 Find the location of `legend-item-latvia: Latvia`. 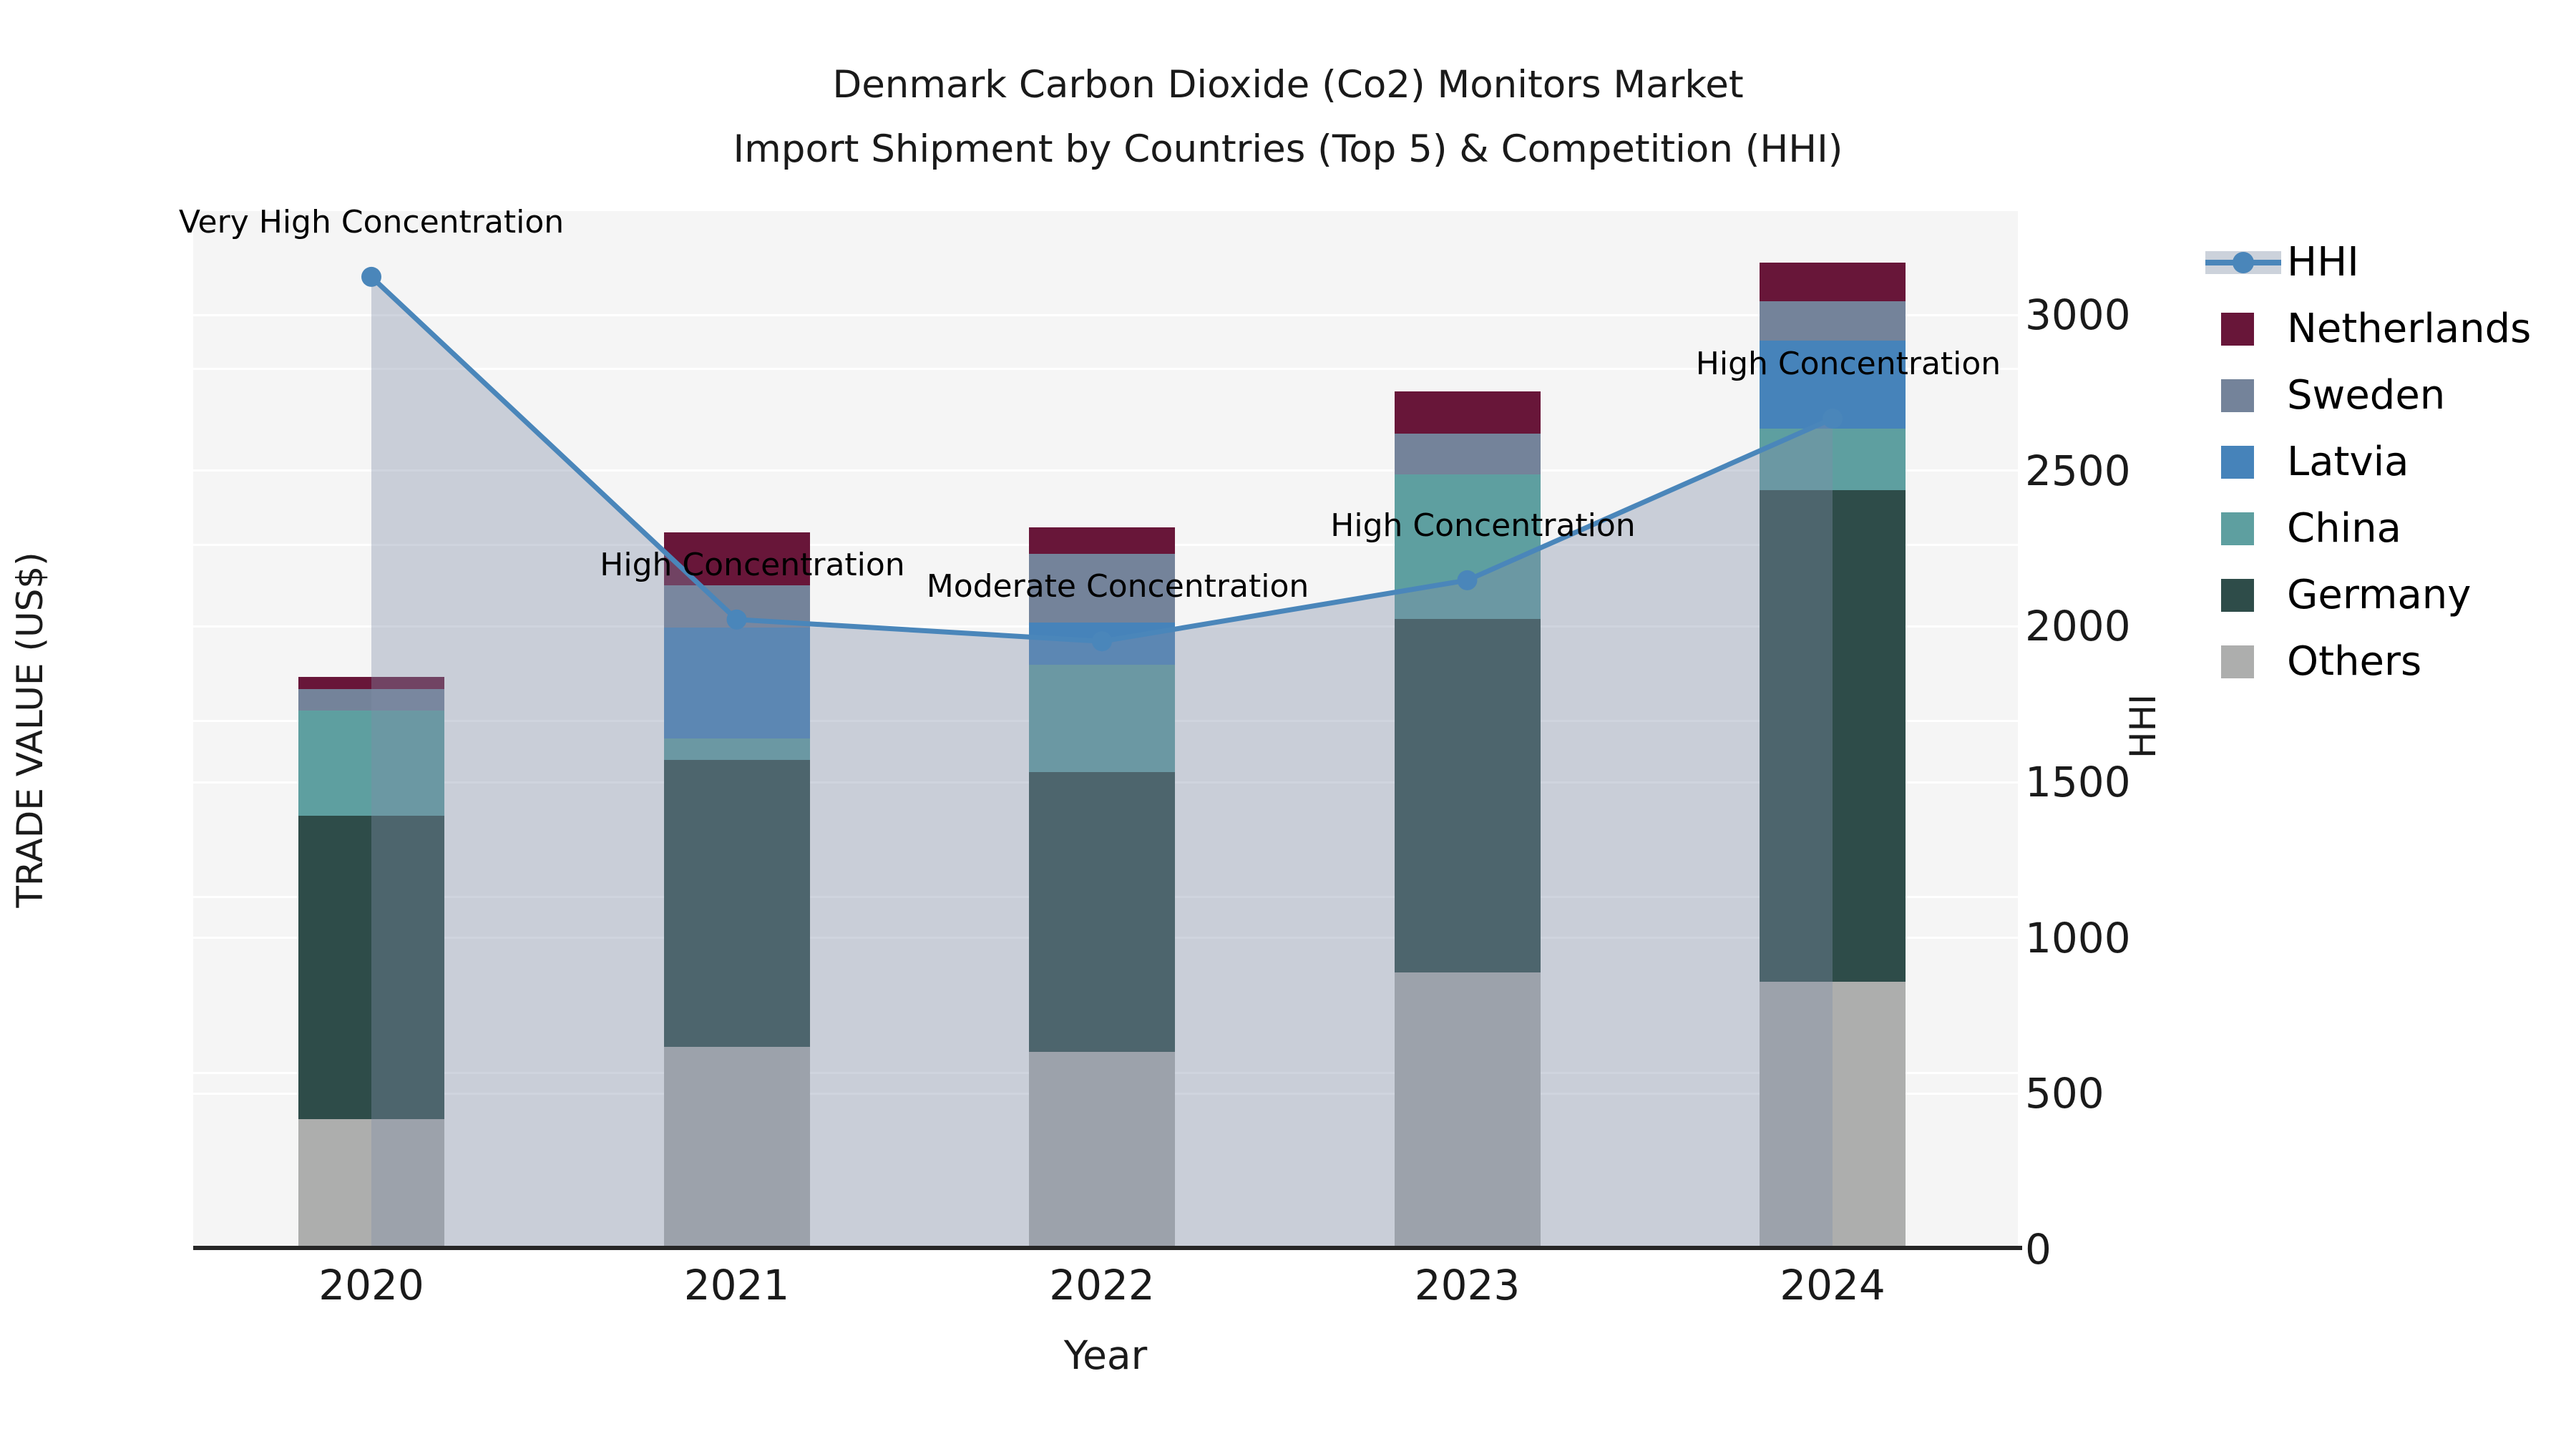

legend-item-latvia: Latvia is located at coordinates (2387, 462).